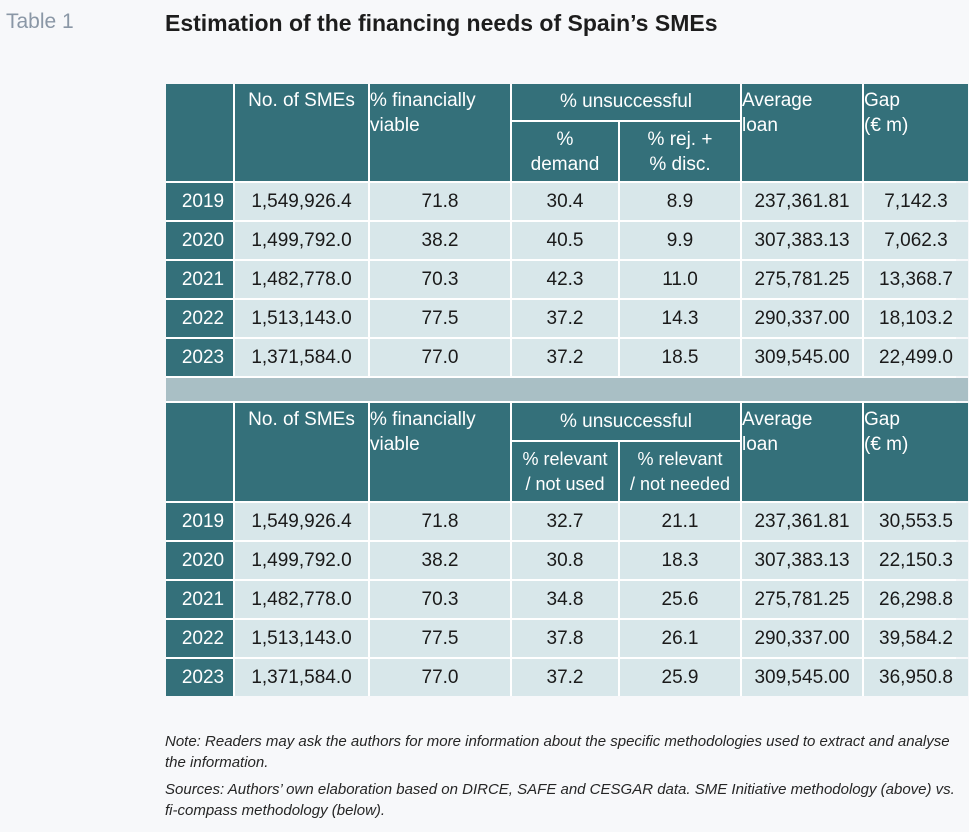 This screenshot has height=832, width=969. What do you see at coordinates (301, 677) in the screenshot?
I see `bottom-cell-num-smes: 1,371,584.0` at bounding box center [301, 677].